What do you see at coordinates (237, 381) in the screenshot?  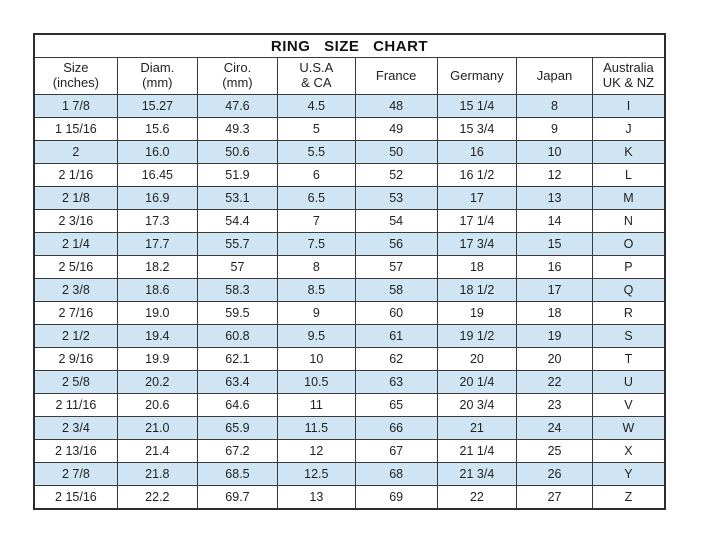 I see `cell-circumference-mm: 63.4` at bounding box center [237, 381].